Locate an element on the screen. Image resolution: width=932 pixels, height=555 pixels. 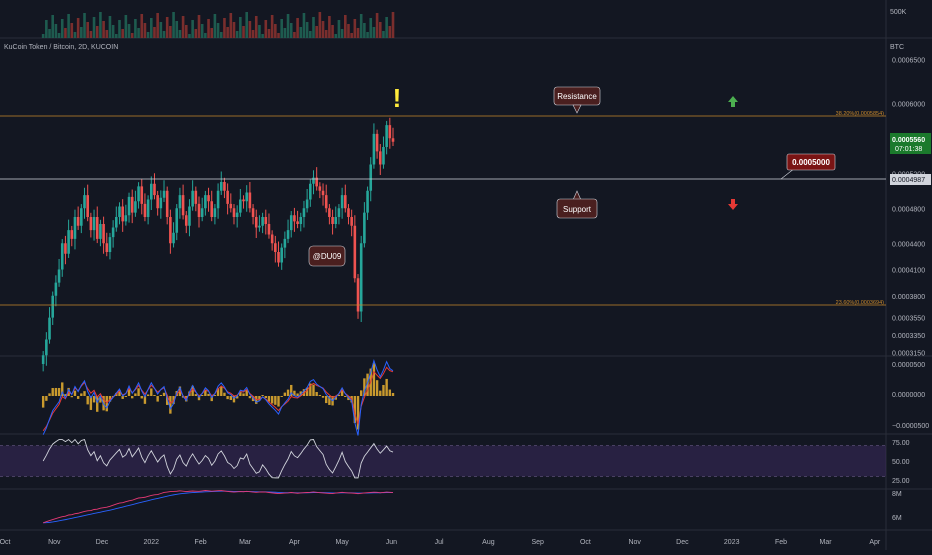
price-callout: 0.0005000 is located at coordinates (808, 166).